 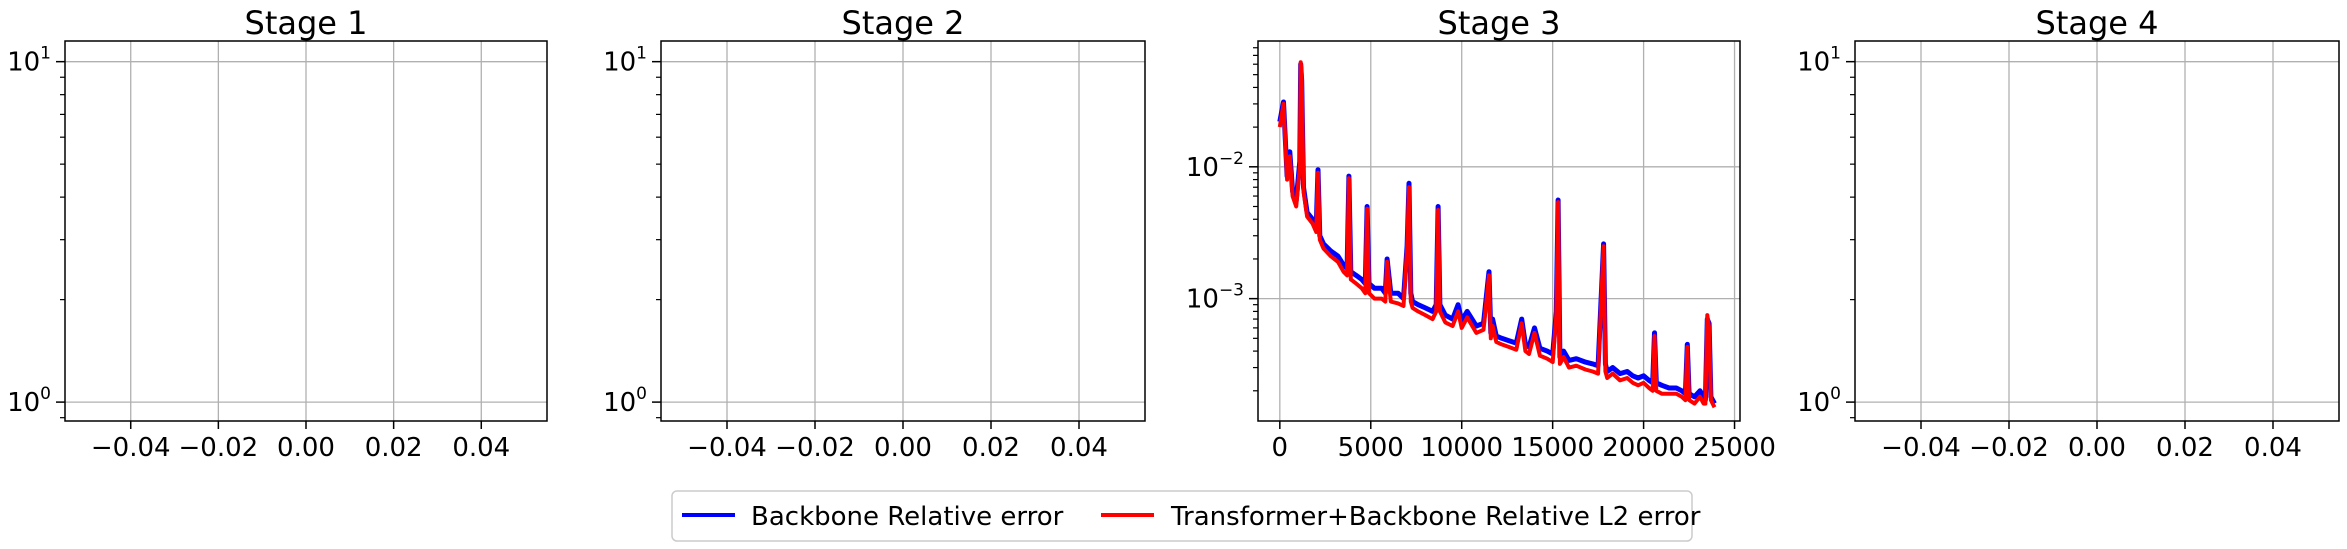 I want to click on y-tick-label: 10⁻², so click(x=1215, y=166).